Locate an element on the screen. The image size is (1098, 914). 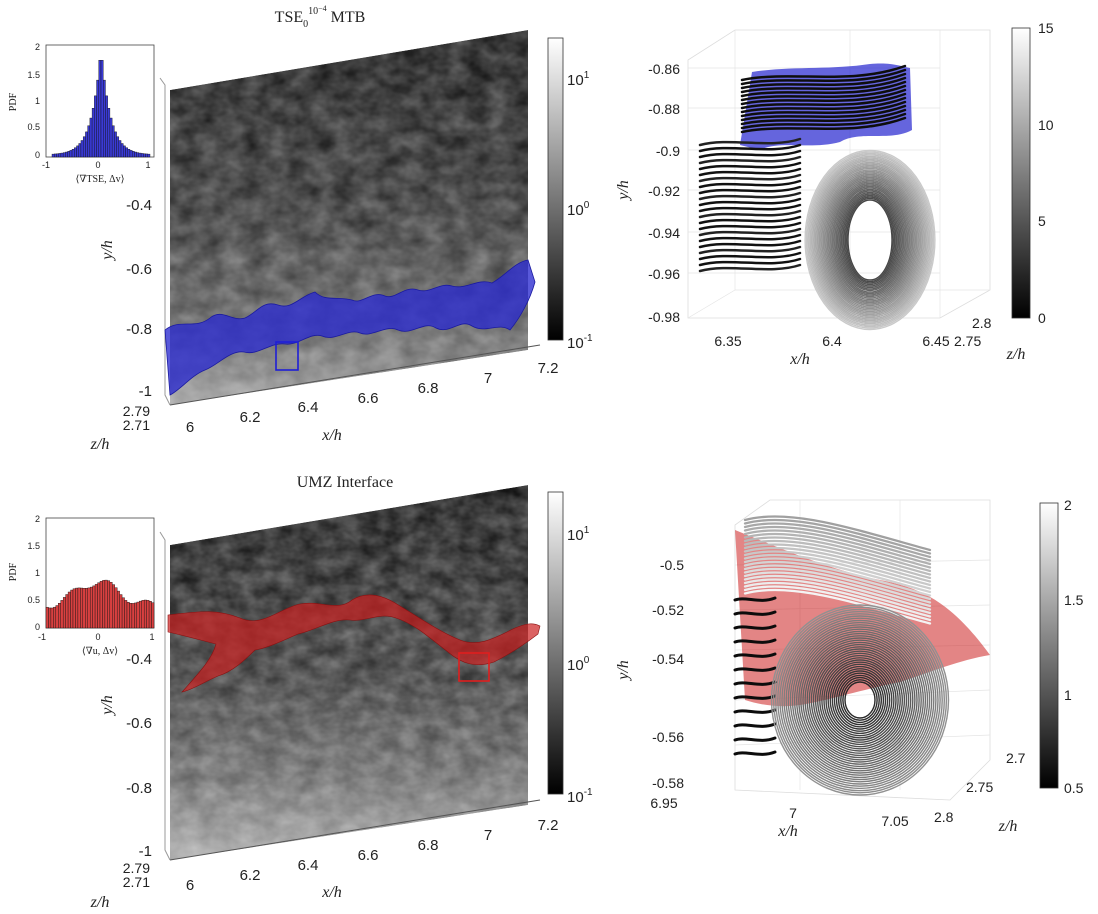
bottom-zoom3d-z-tick: 2.7 is located at coordinates (1016, 758).